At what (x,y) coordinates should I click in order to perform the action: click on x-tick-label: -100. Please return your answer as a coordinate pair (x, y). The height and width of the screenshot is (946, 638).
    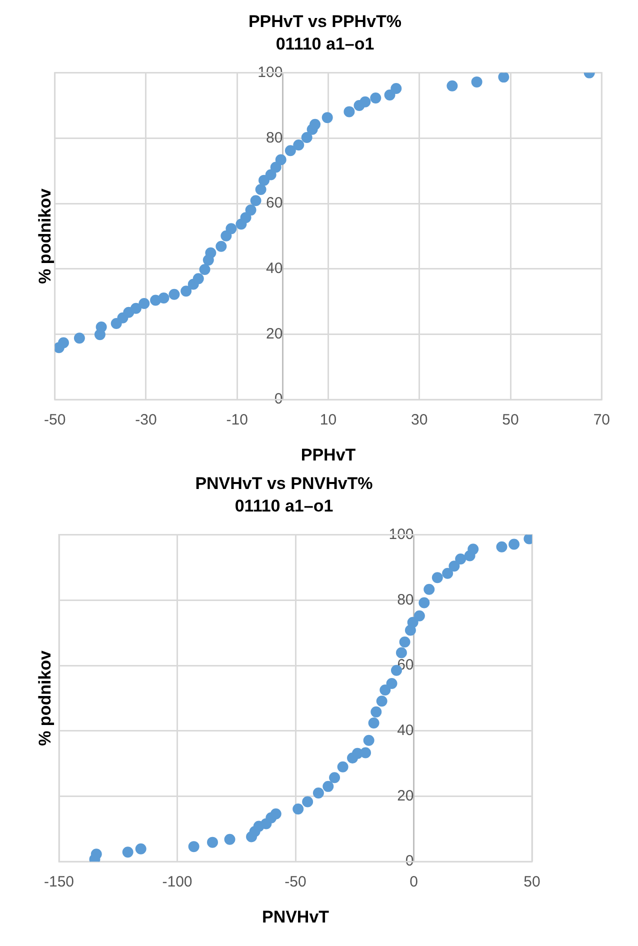
    Looking at the image, I should click on (177, 882).